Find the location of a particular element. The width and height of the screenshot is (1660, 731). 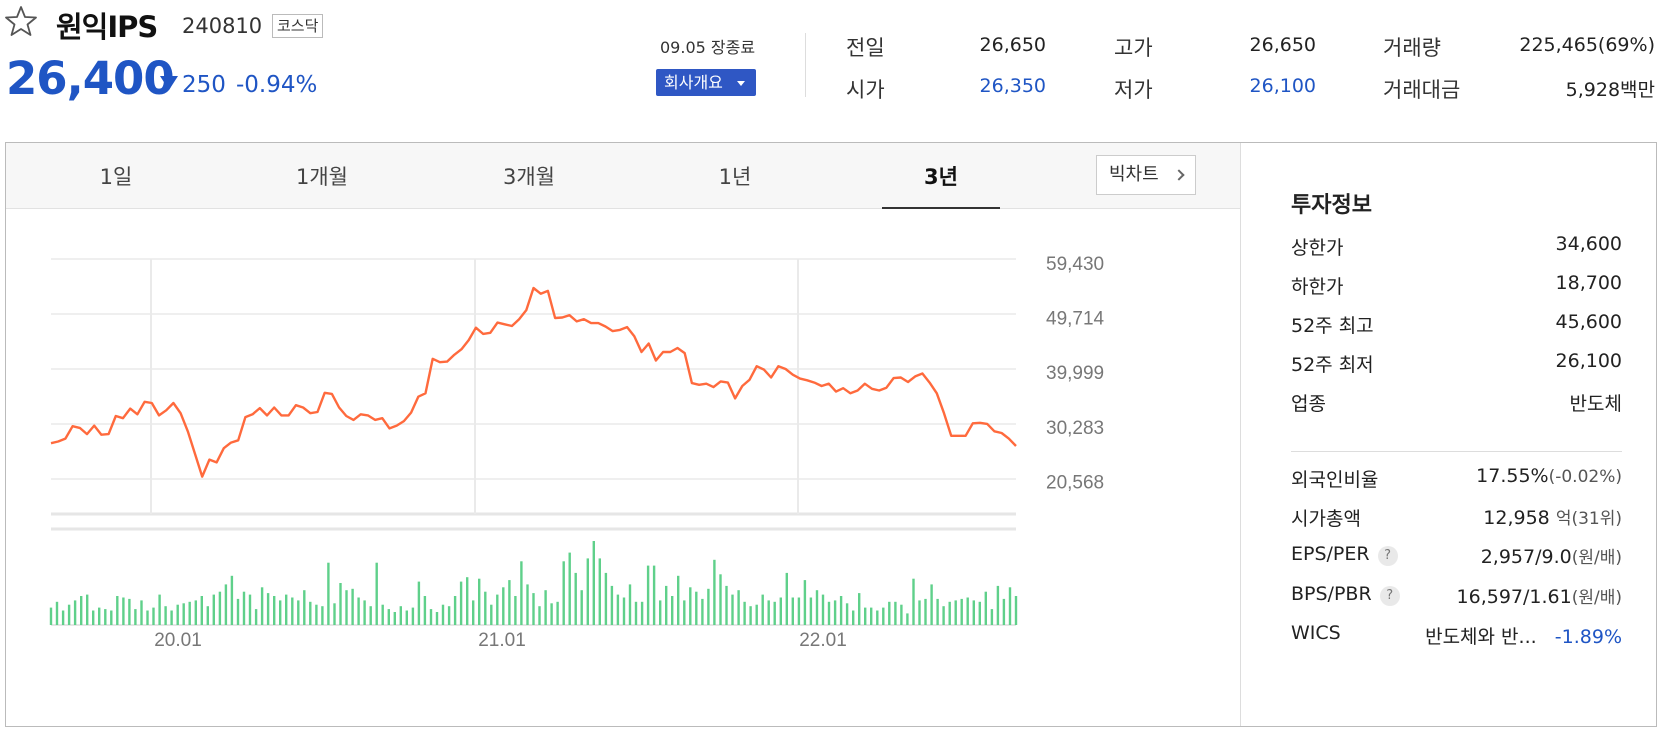

caret-down-icon is located at coordinates (741, 83).